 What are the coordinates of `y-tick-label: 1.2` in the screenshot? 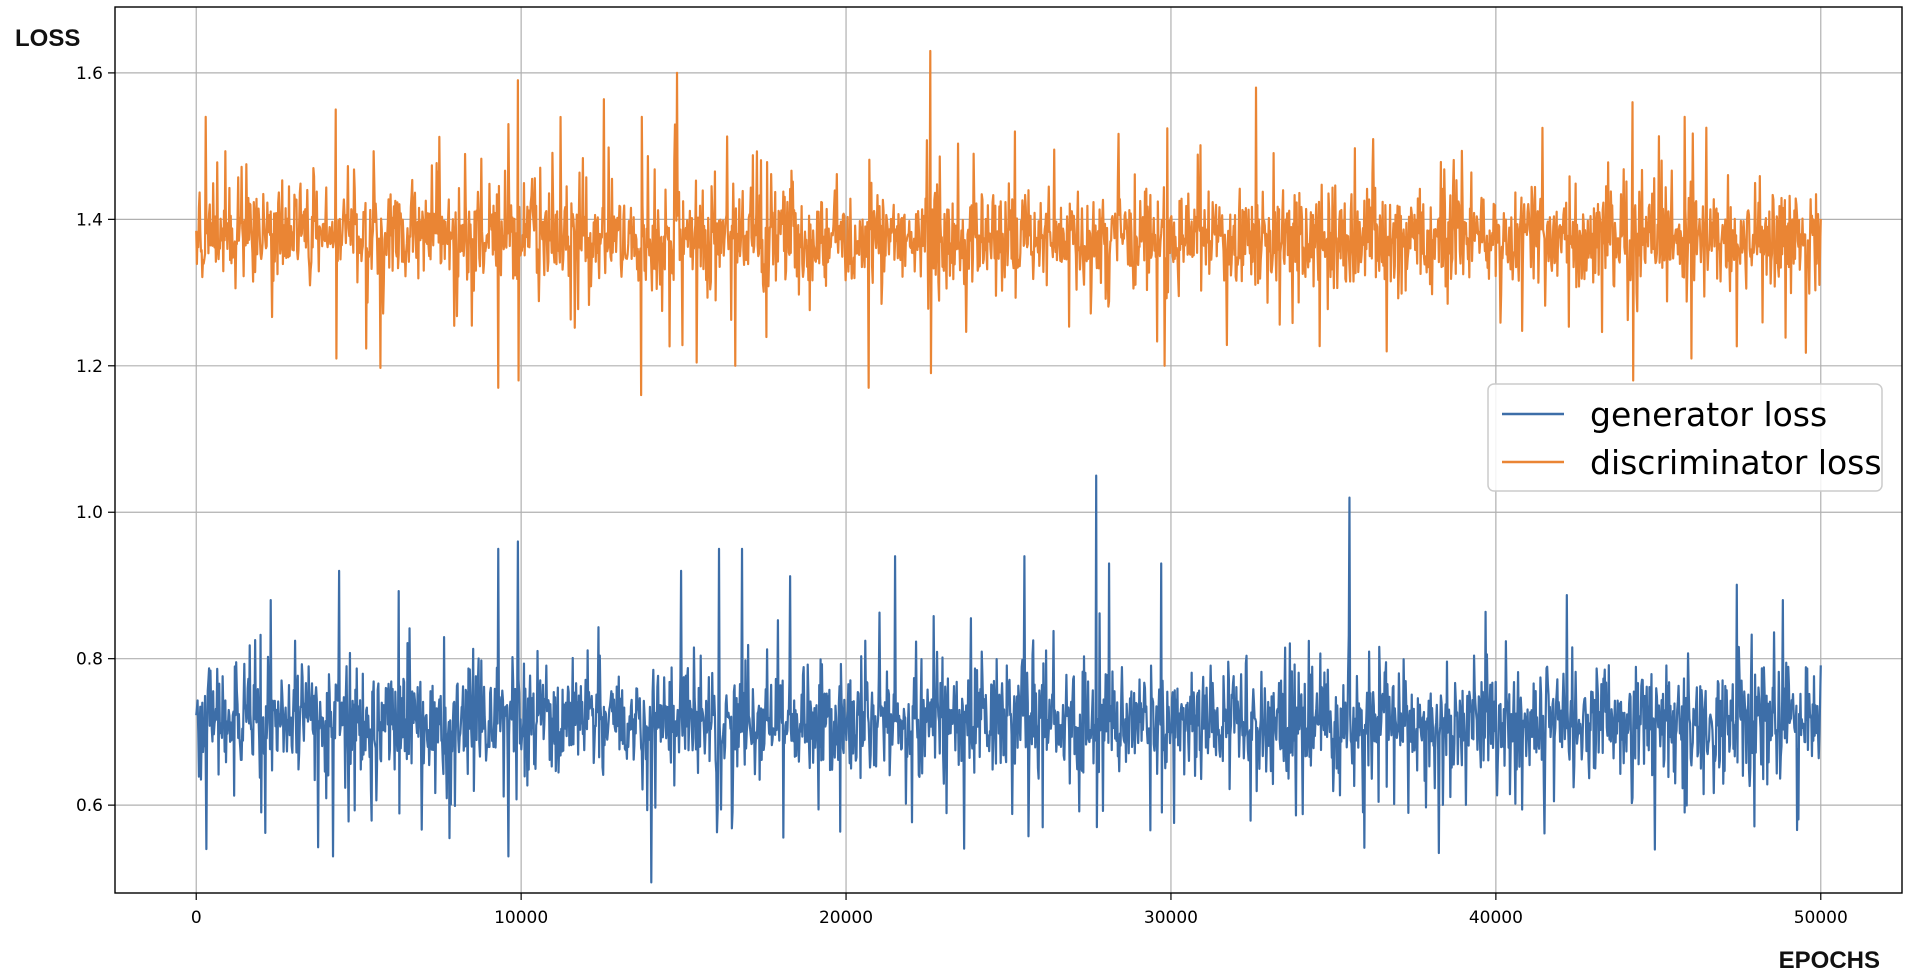 It's located at (89, 367).